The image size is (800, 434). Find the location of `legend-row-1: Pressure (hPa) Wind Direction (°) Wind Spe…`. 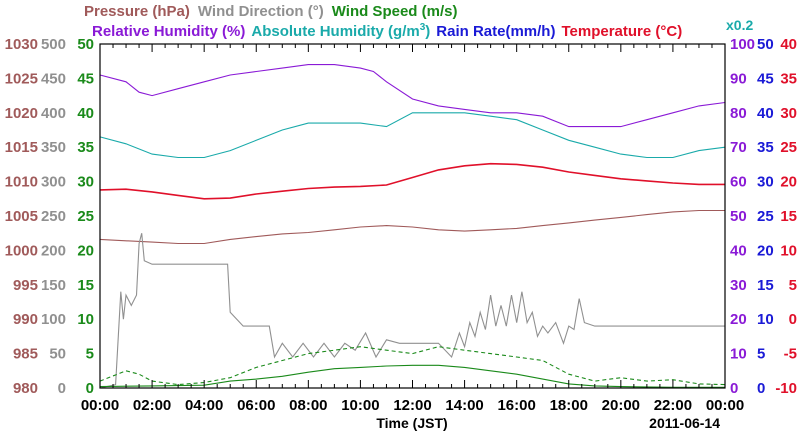

legend-row-1: Pressure (hPa) Wind Direction (°) Wind Spe… is located at coordinates (270, 11).